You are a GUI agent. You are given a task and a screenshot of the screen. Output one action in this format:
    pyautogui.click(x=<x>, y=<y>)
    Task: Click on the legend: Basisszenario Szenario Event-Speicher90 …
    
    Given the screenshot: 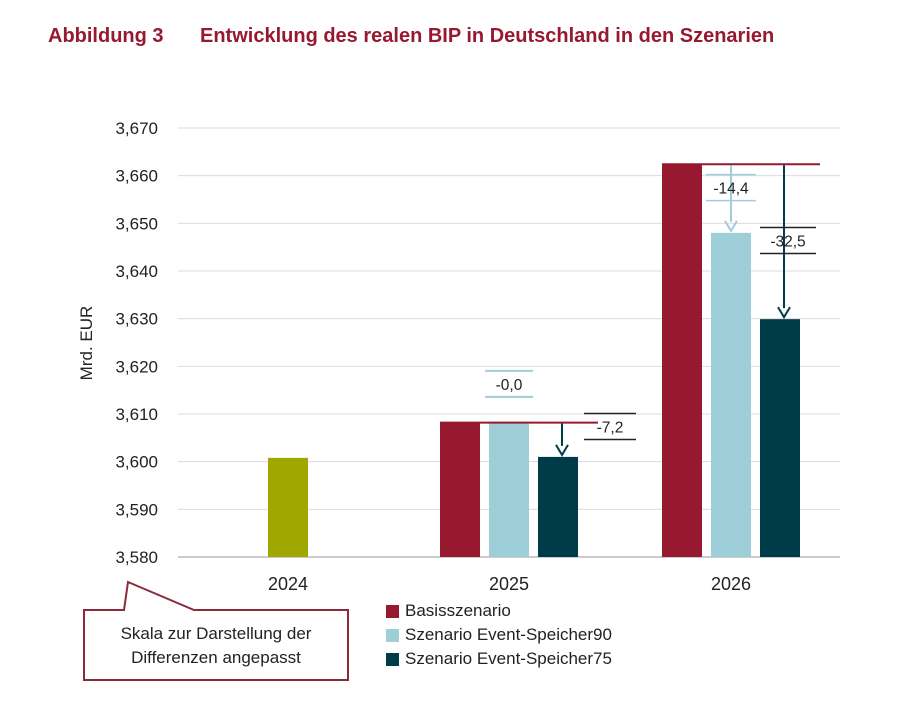 What is the action you would take?
    pyautogui.click(x=499, y=635)
    